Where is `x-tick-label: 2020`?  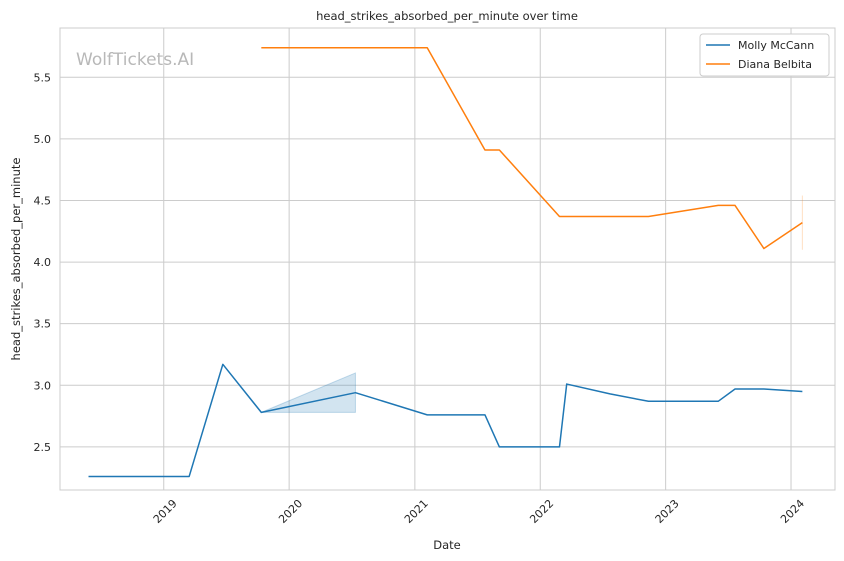
x-tick-label: 2020 is located at coordinates (290, 511).